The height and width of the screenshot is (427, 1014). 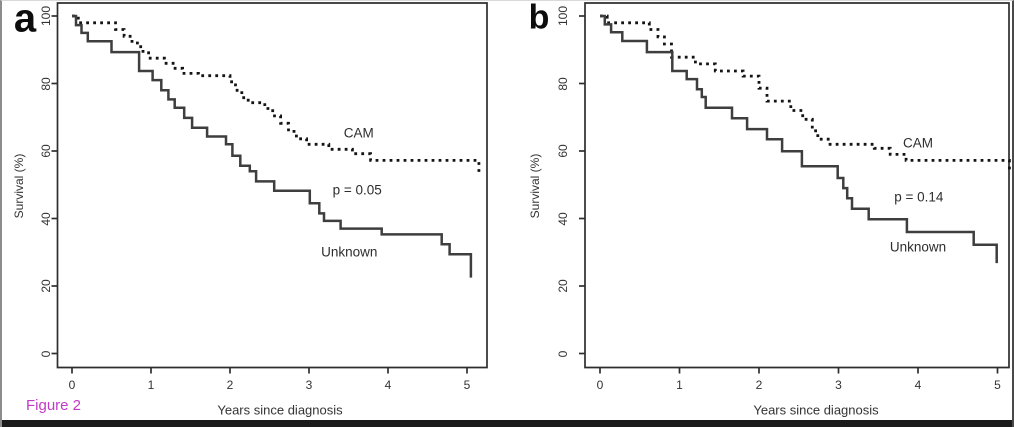 I want to click on panel-b-letter: b, so click(x=539, y=18).